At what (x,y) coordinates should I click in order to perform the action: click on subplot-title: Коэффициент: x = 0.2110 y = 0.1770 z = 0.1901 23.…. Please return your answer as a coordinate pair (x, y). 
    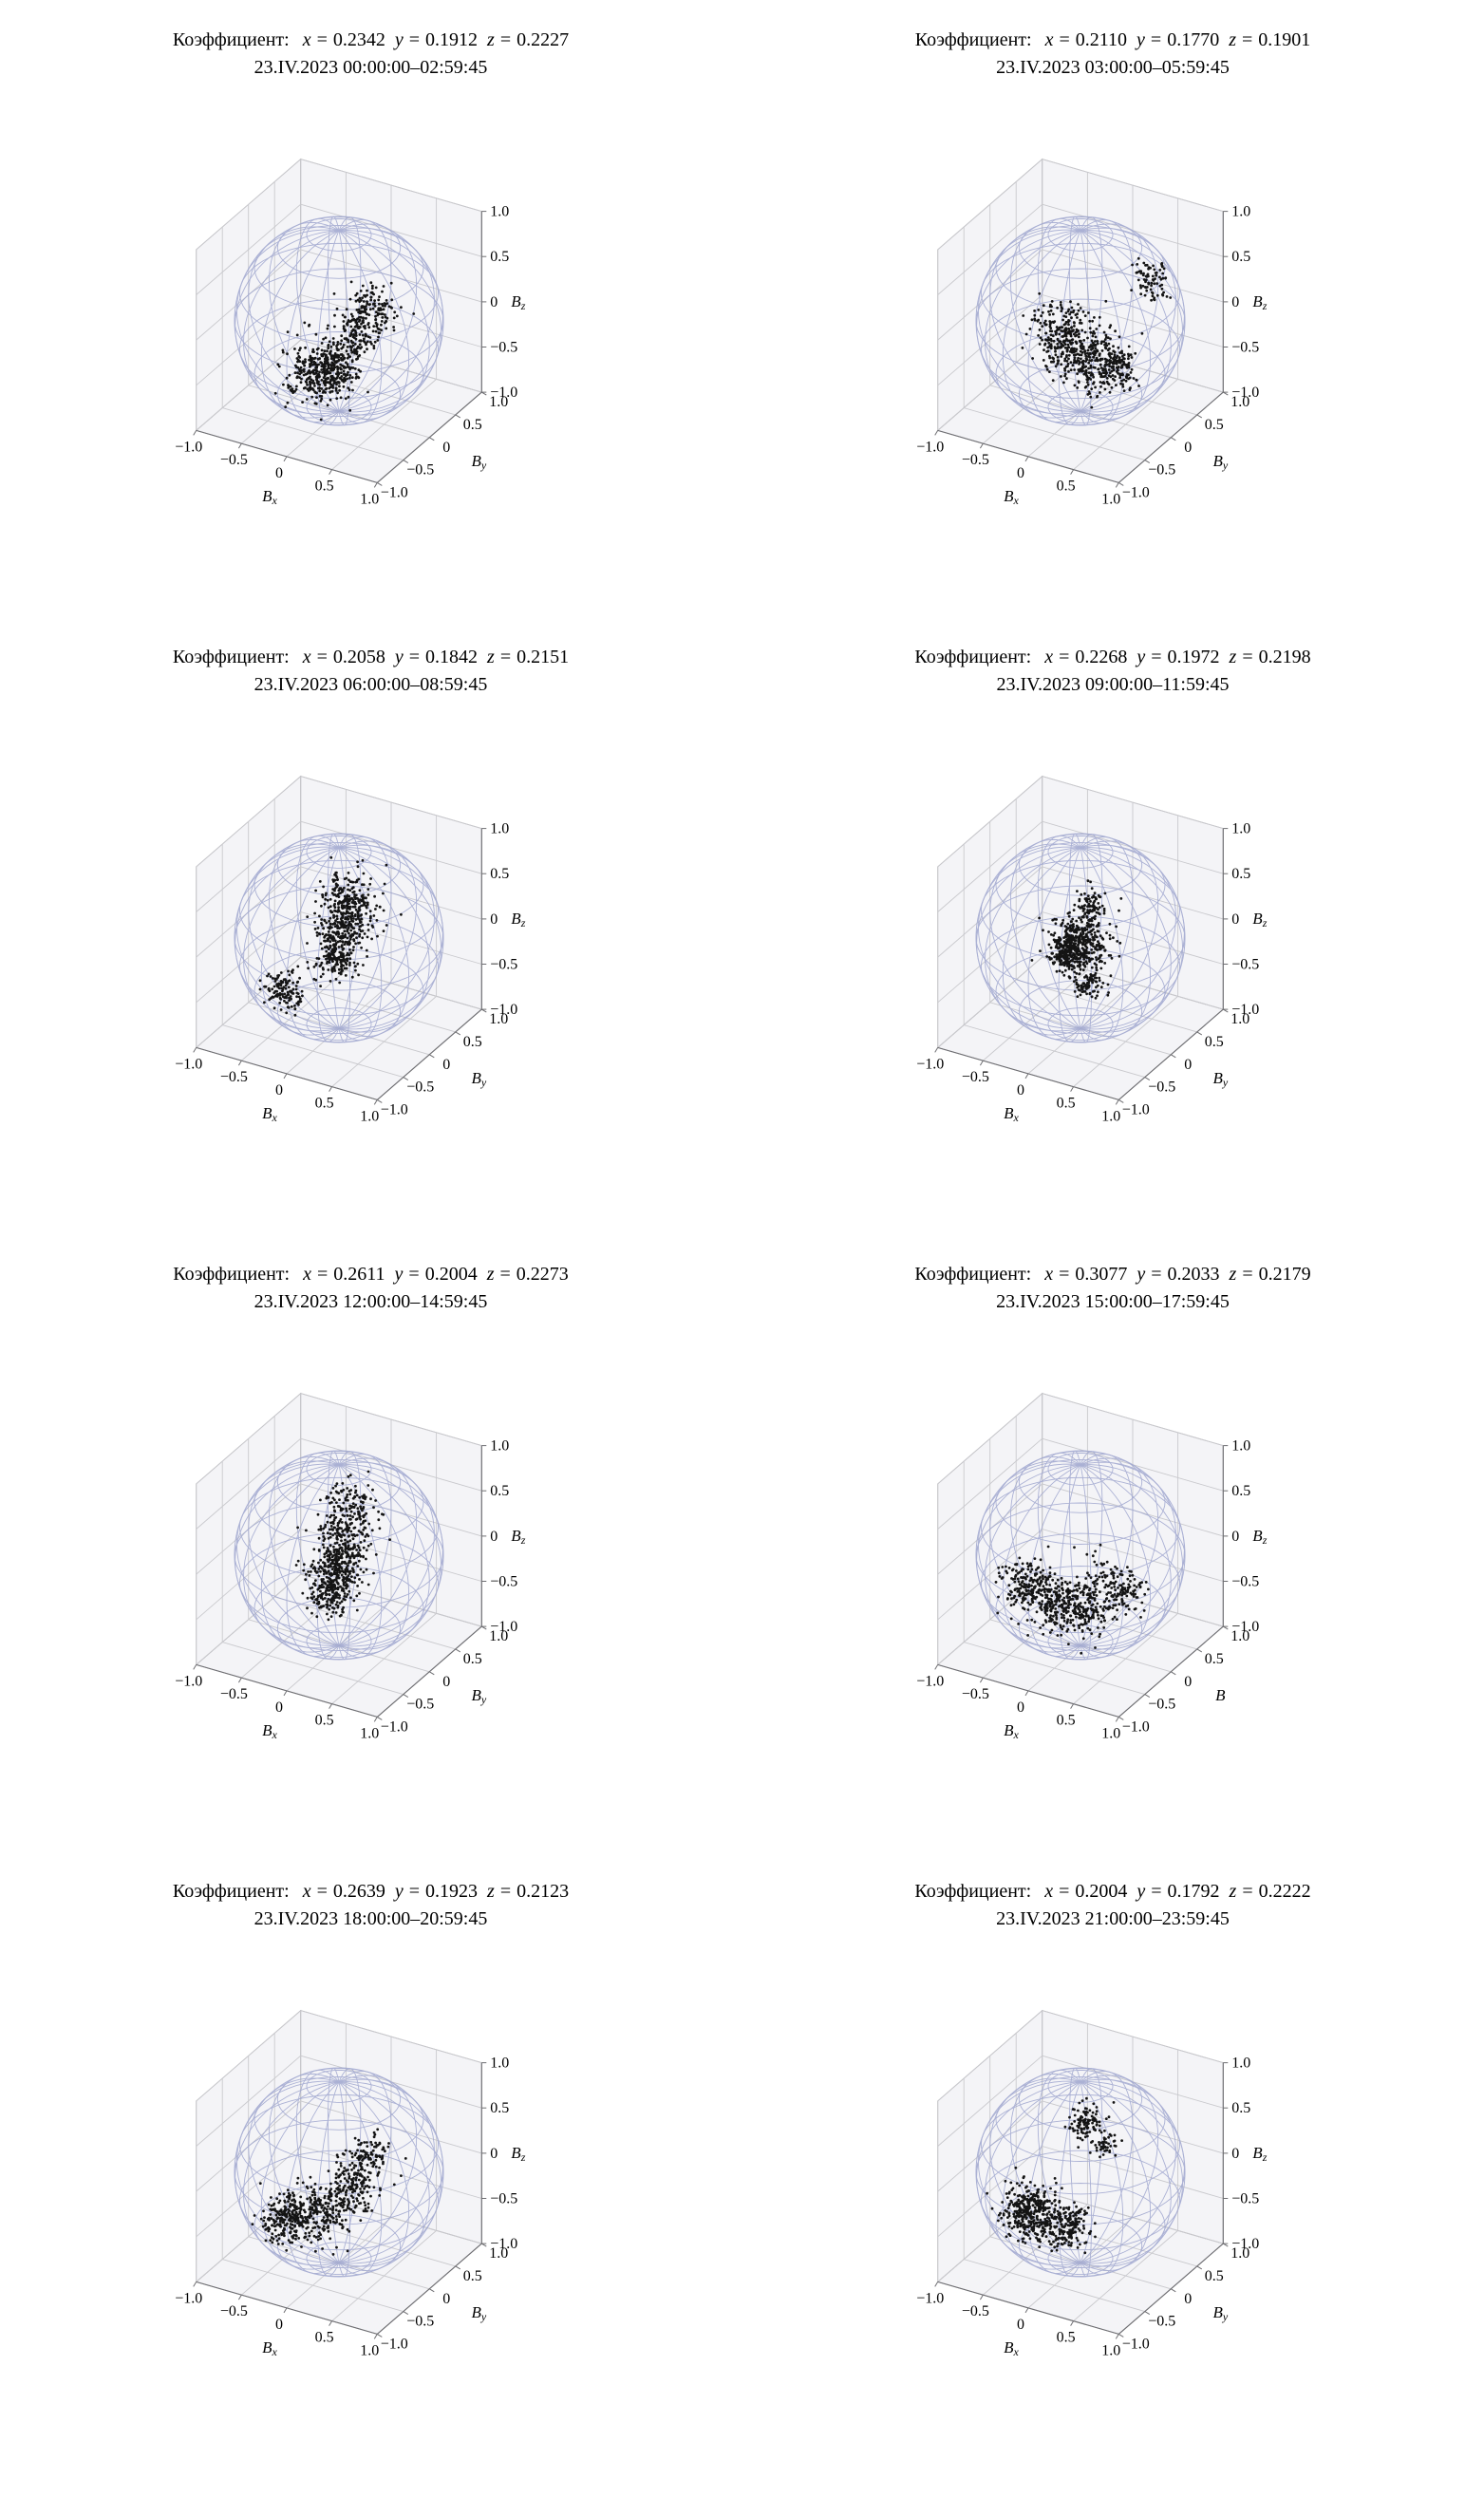
    Looking at the image, I should click on (1113, 54).